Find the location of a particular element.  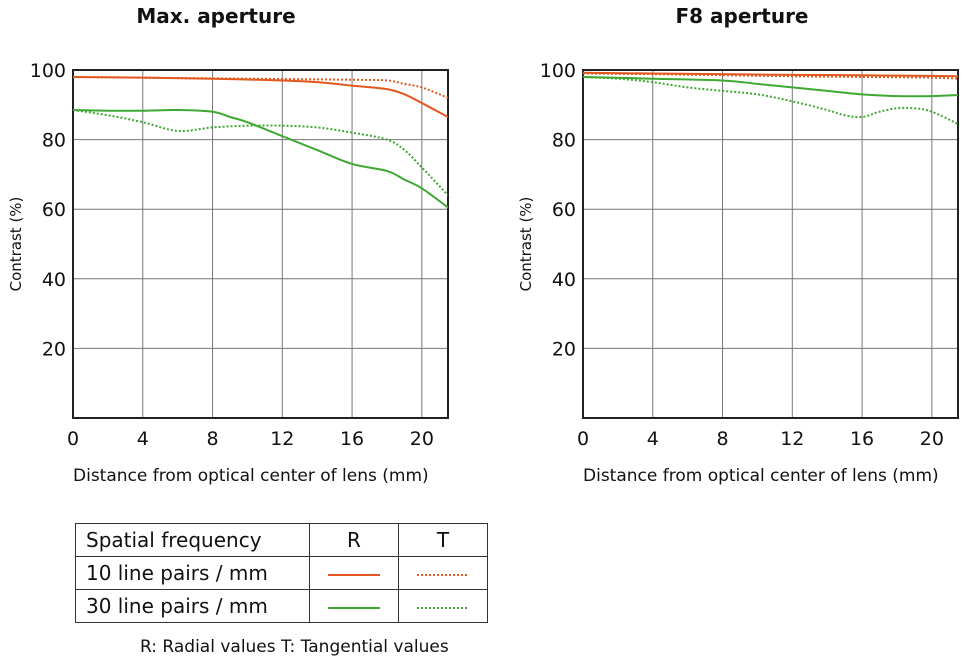

legend-header-row: Spatial frequency R T is located at coordinates (281, 540).